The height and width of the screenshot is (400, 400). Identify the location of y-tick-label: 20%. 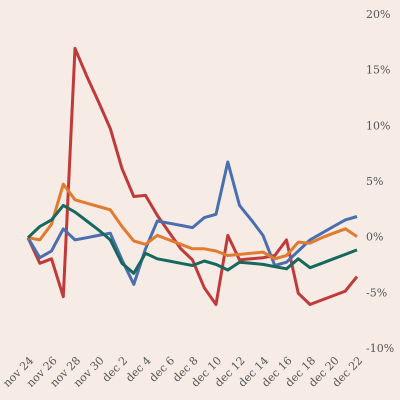
(378, 14).